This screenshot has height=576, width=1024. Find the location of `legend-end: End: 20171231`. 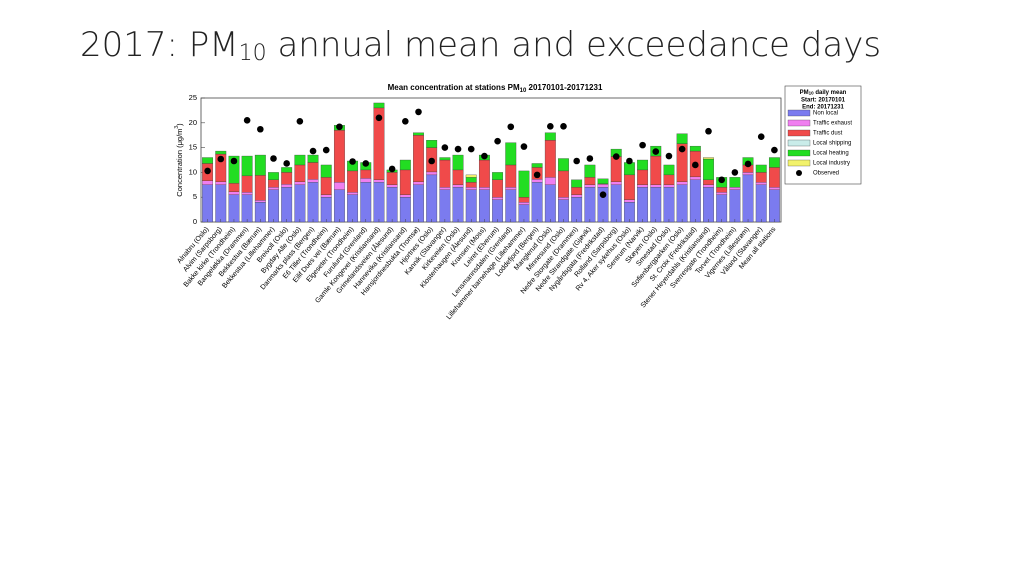

legend-end: End: 20171231 is located at coordinates (823, 108).